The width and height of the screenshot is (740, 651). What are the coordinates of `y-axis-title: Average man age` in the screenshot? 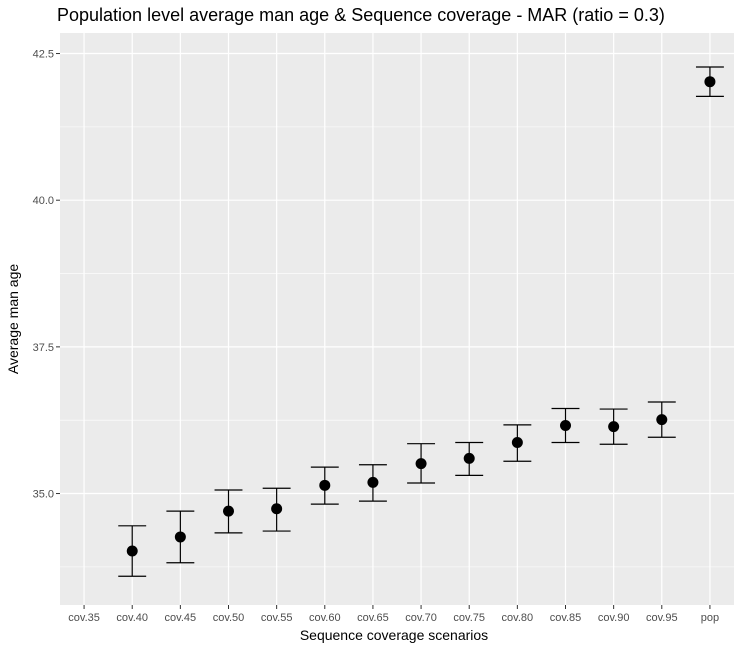 It's located at (13, 319).